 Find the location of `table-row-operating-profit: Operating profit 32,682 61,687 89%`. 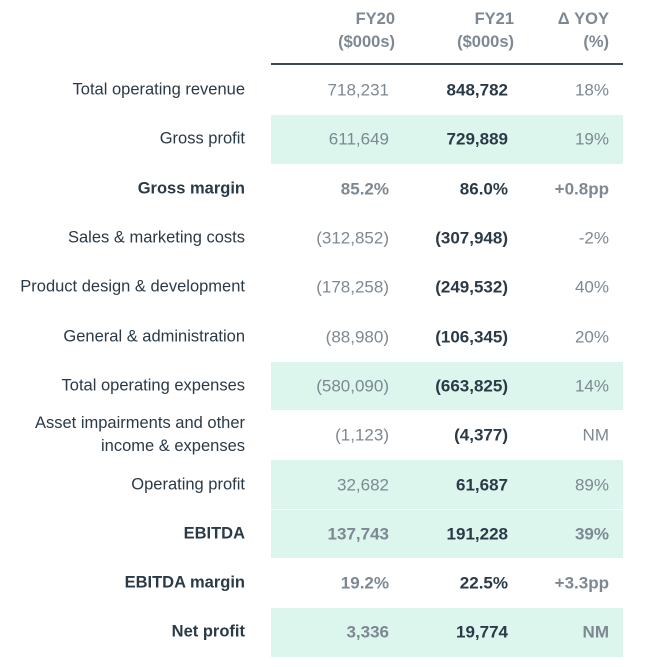

table-row-operating-profit: Operating profit 32,682 61,687 89% is located at coordinates (332, 485).